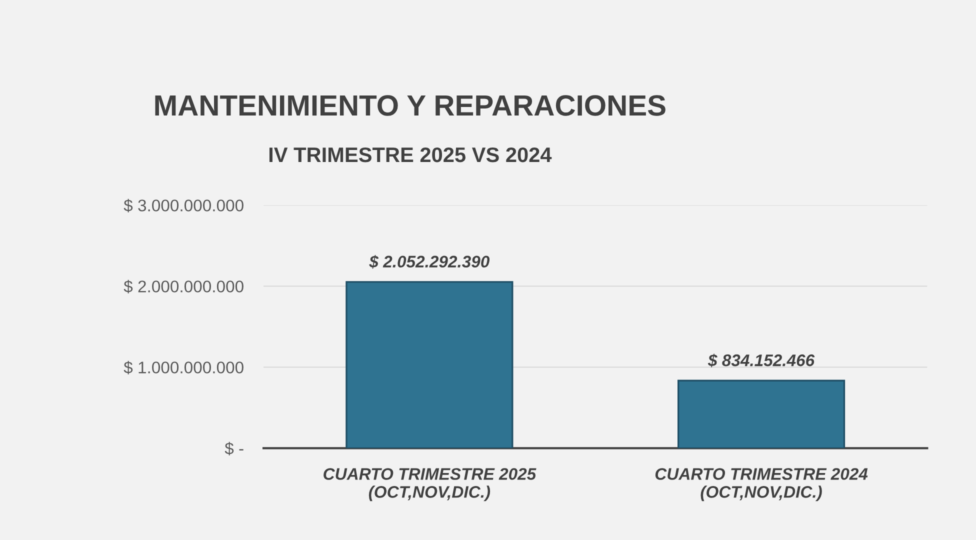 This screenshot has height=540, width=976. Describe the element at coordinates (184, 205) in the screenshot. I see `y-tick-label: $ 3.000.000.000` at that location.